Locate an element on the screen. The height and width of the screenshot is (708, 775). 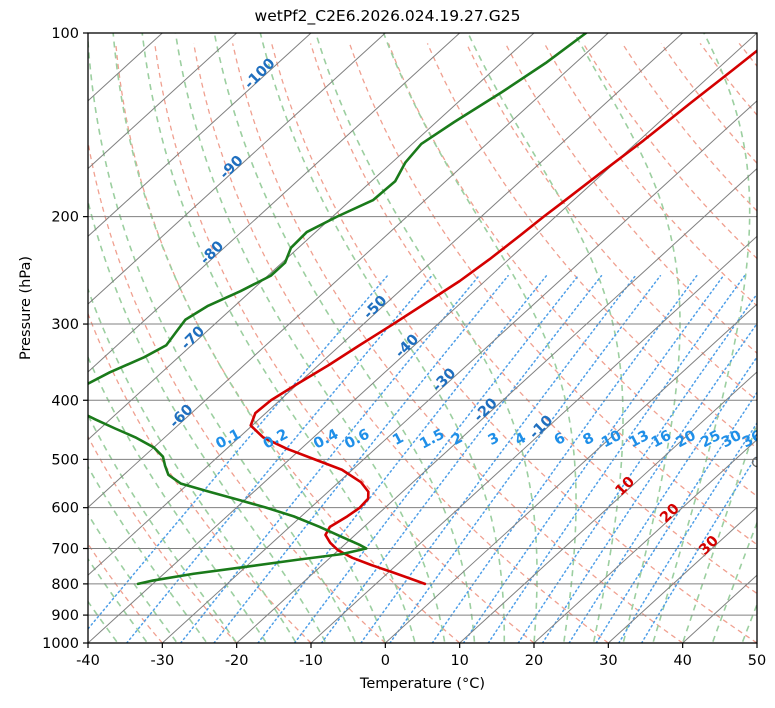
x-axis-tick-label: -20 is located at coordinates (237, 661).